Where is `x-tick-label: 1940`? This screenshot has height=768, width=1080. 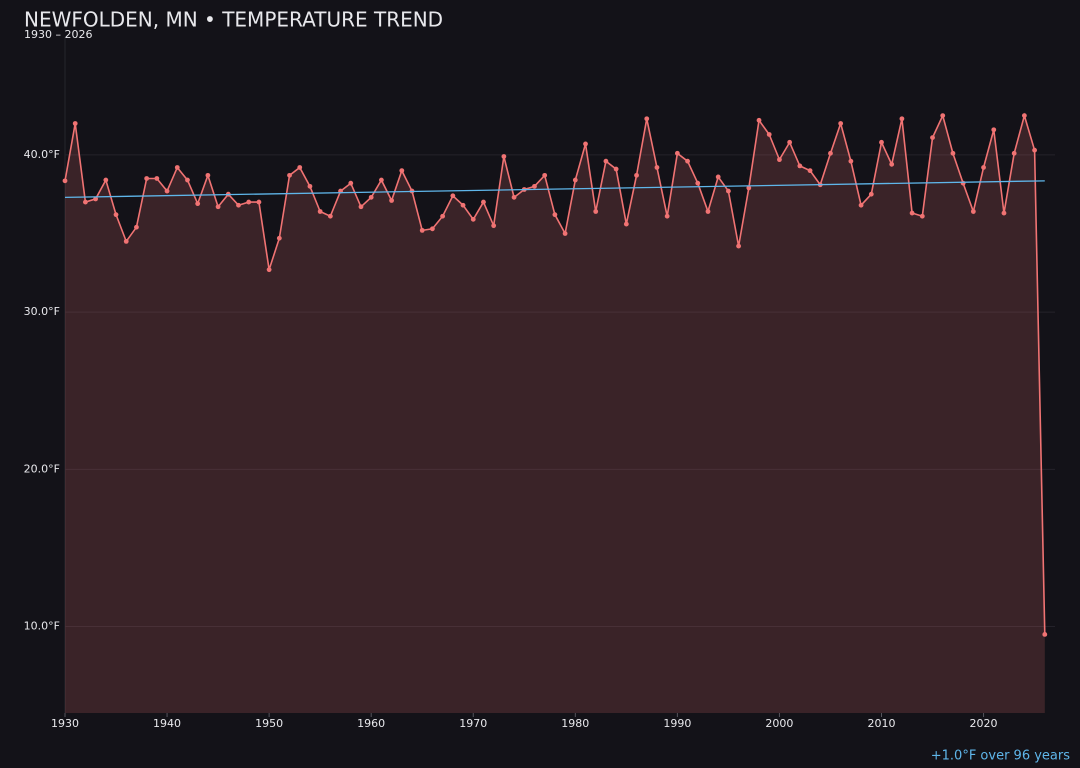 x-tick-label: 1940 is located at coordinates (167, 723).